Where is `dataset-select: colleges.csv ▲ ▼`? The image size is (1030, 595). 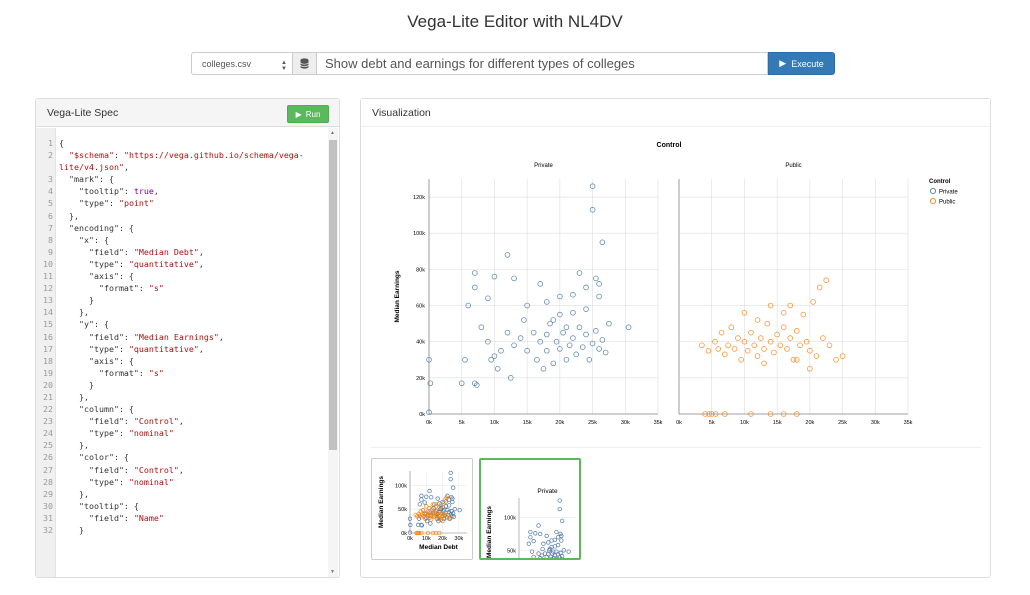
dataset-select: colleges.csv ▲ ▼ is located at coordinates (242, 63).